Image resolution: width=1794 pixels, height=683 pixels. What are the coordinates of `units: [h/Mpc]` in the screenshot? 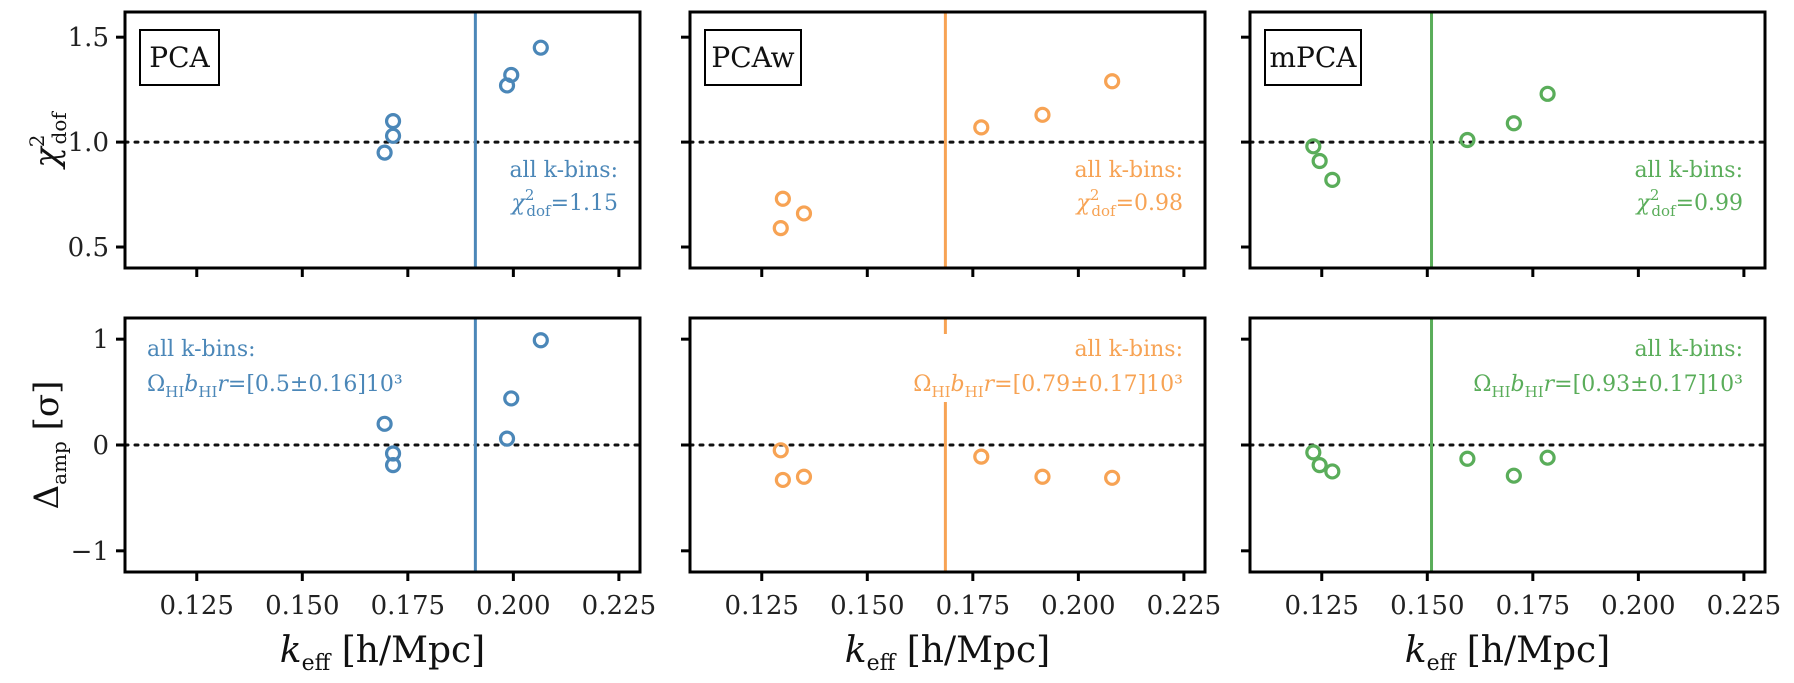 It's located at (972, 650).